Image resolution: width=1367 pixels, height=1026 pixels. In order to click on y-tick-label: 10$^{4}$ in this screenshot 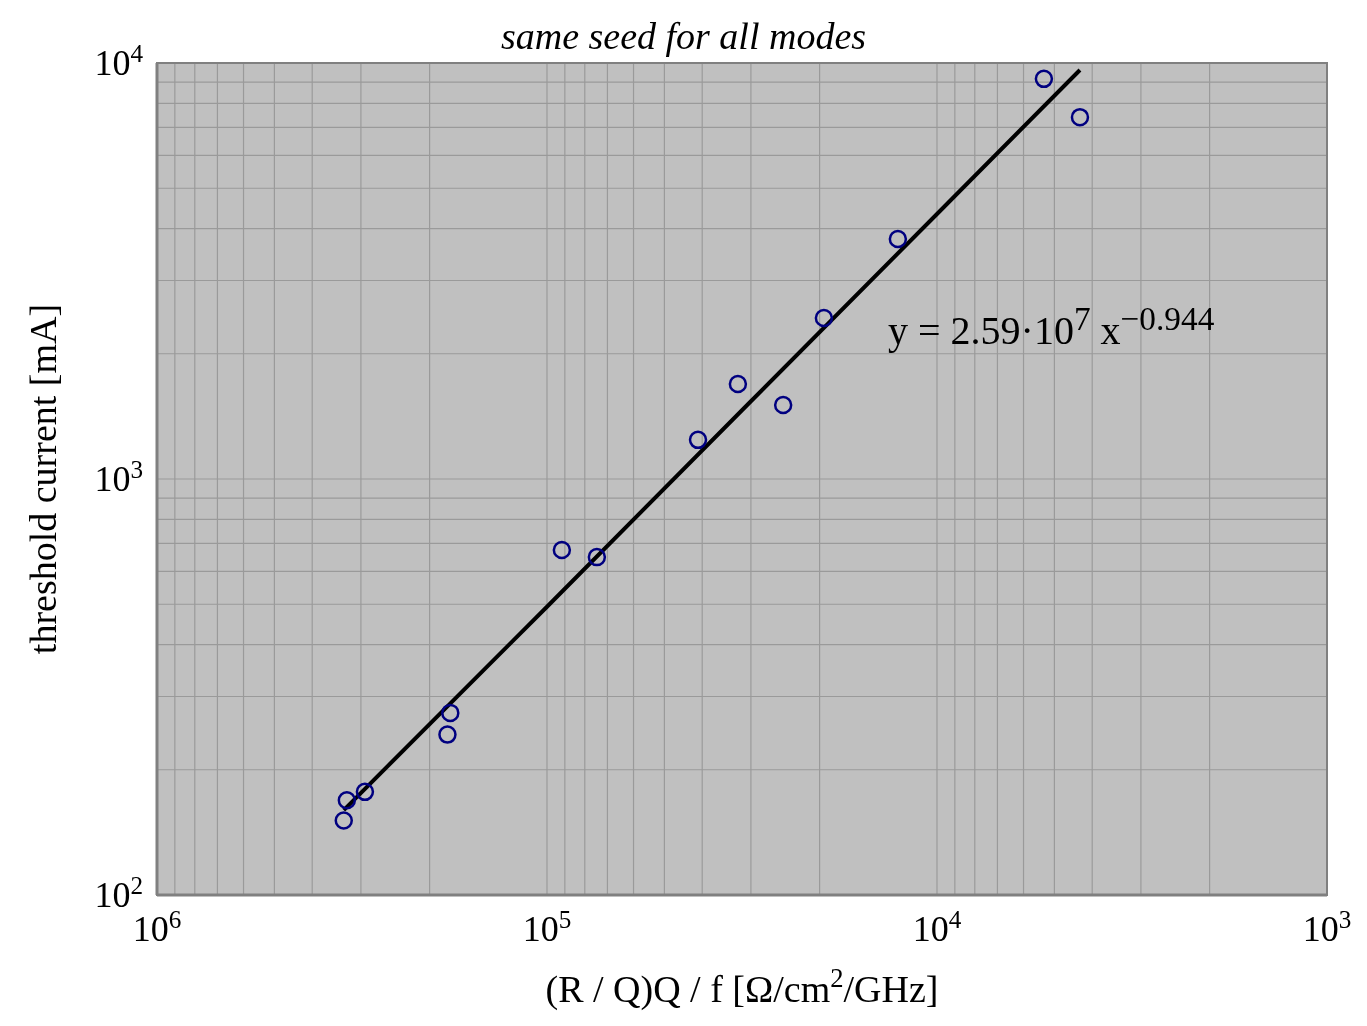, I will do `click(119, 61)`.